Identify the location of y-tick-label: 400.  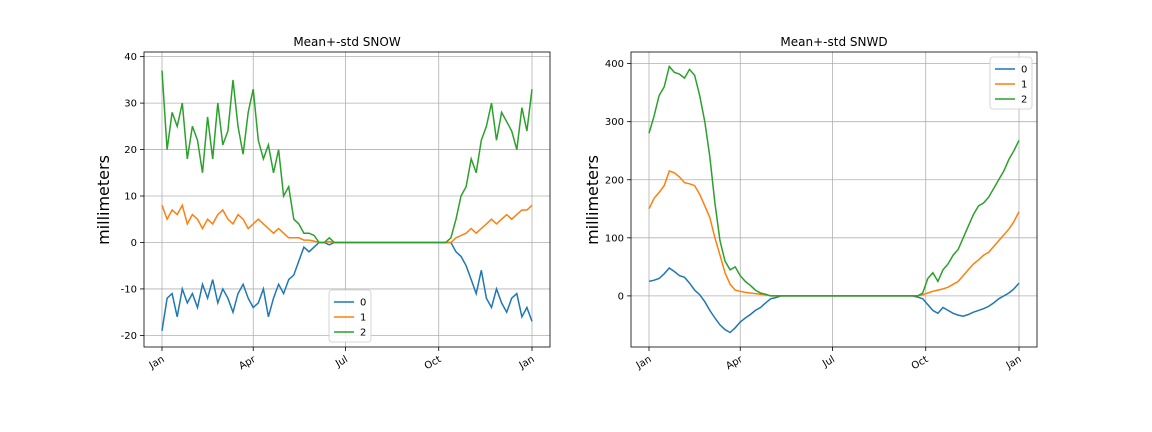
(614, 64).